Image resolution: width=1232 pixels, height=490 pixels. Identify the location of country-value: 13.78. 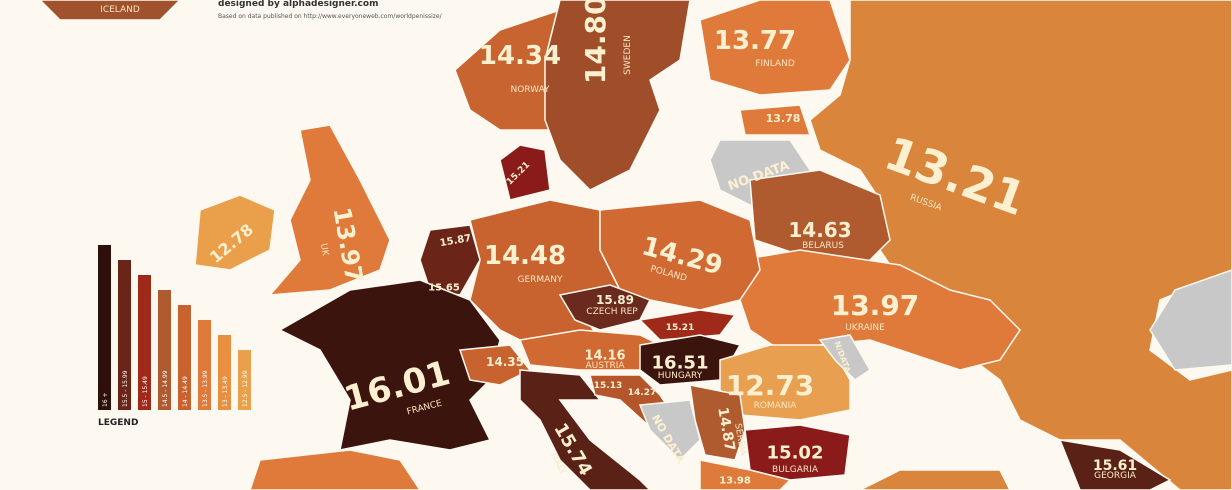
(783, 118).